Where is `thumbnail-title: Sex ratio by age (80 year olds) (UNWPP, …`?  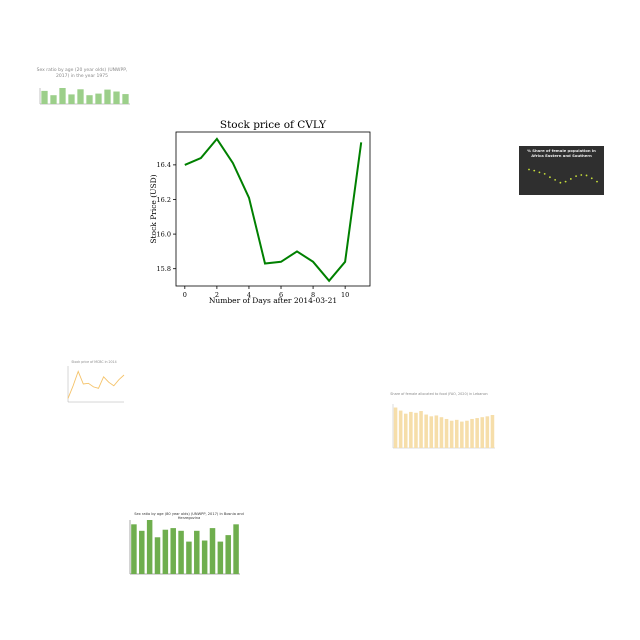
thumbnail-title: Sex ratio by age (80 year olds) (UNWPP, … is located at coordinates (189, 516).